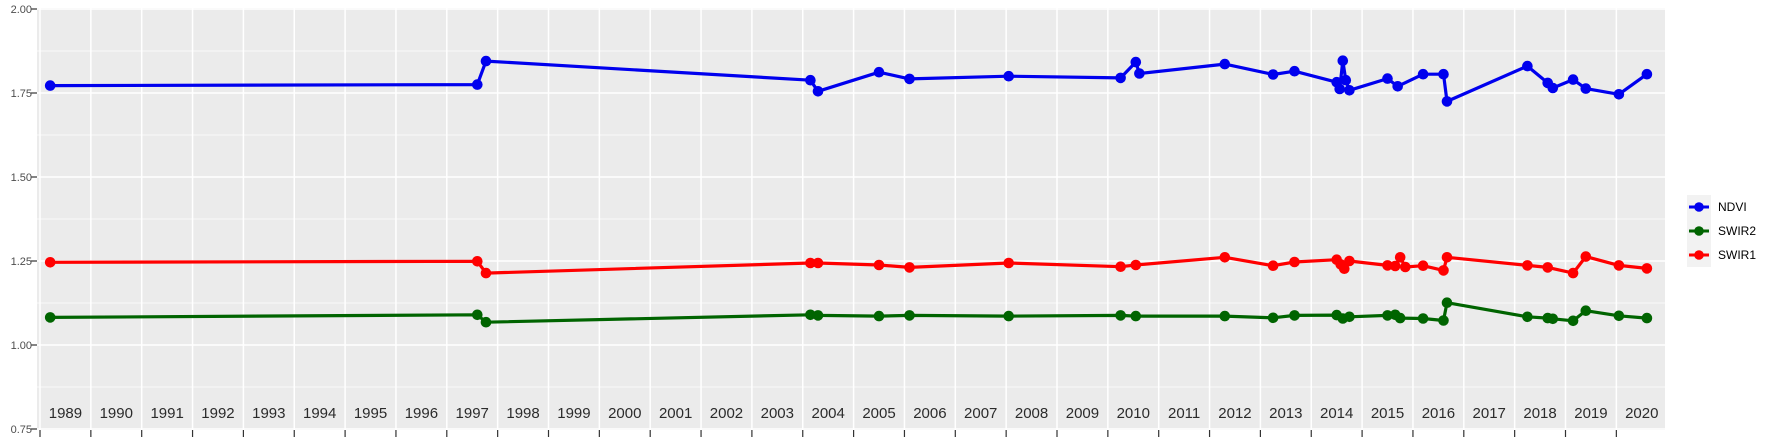 The image size is (1773, 442). What do you see at coordinates (21, 346) in the screenshot?
I see `y-axis-label: 1.00` at bounding box center [21, 346].